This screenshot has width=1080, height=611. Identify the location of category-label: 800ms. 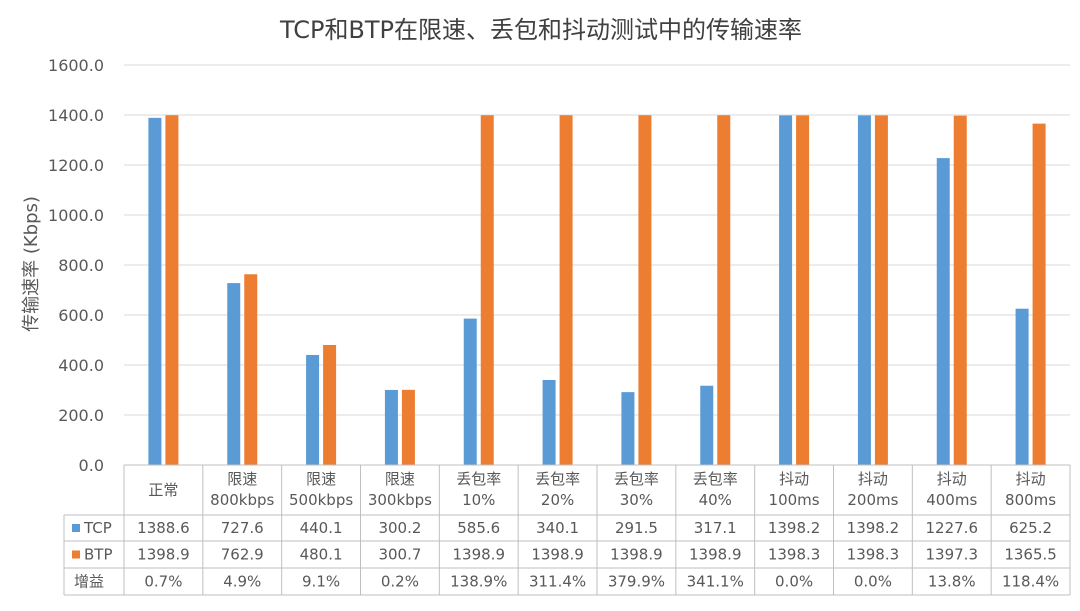
(1030, 500).